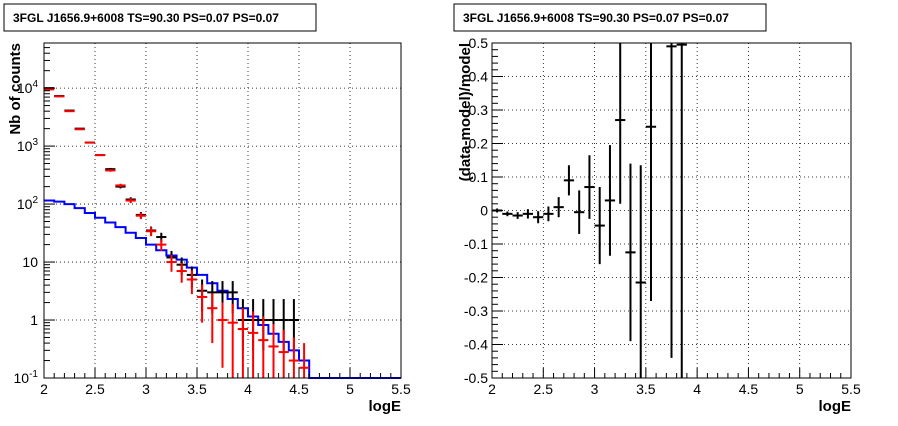  I want to click on right-y-tick-label: 0.4, so click(479, 77).